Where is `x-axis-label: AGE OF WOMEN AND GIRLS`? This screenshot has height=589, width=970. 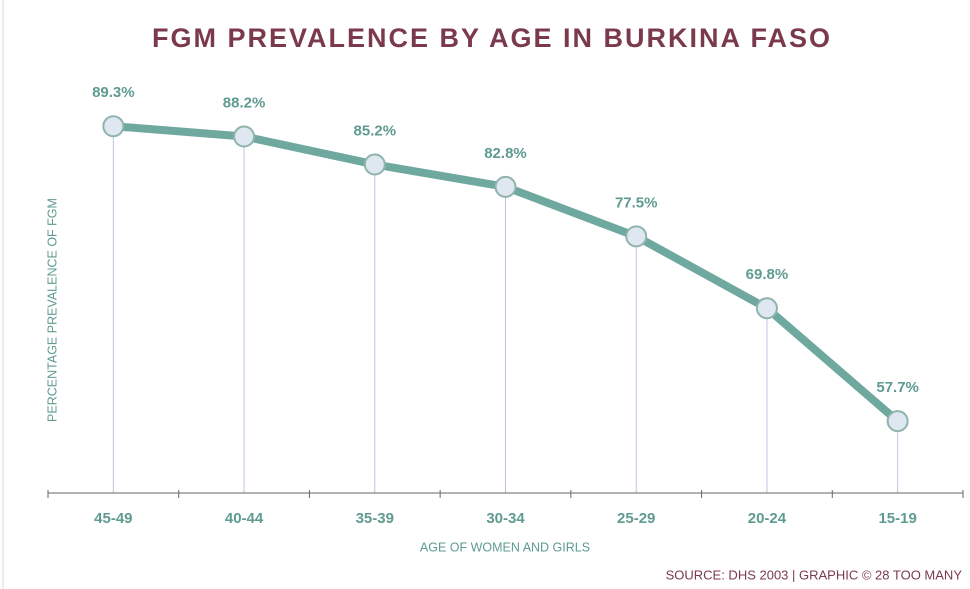 x-axis-label: AGE OF WOMEN AND GIRLS is located at coordinates (505, 547).